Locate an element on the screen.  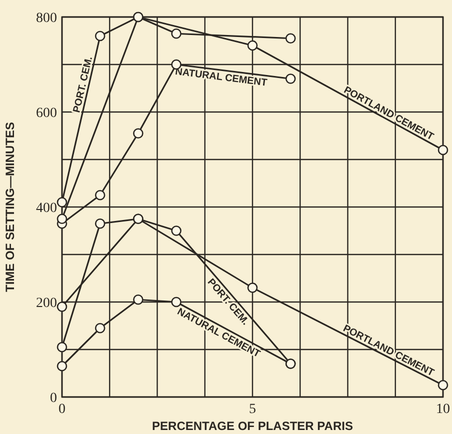
x-axis-title: PERCENTAGE OF PLASTER PARIS is located at coordinates (252, 426).